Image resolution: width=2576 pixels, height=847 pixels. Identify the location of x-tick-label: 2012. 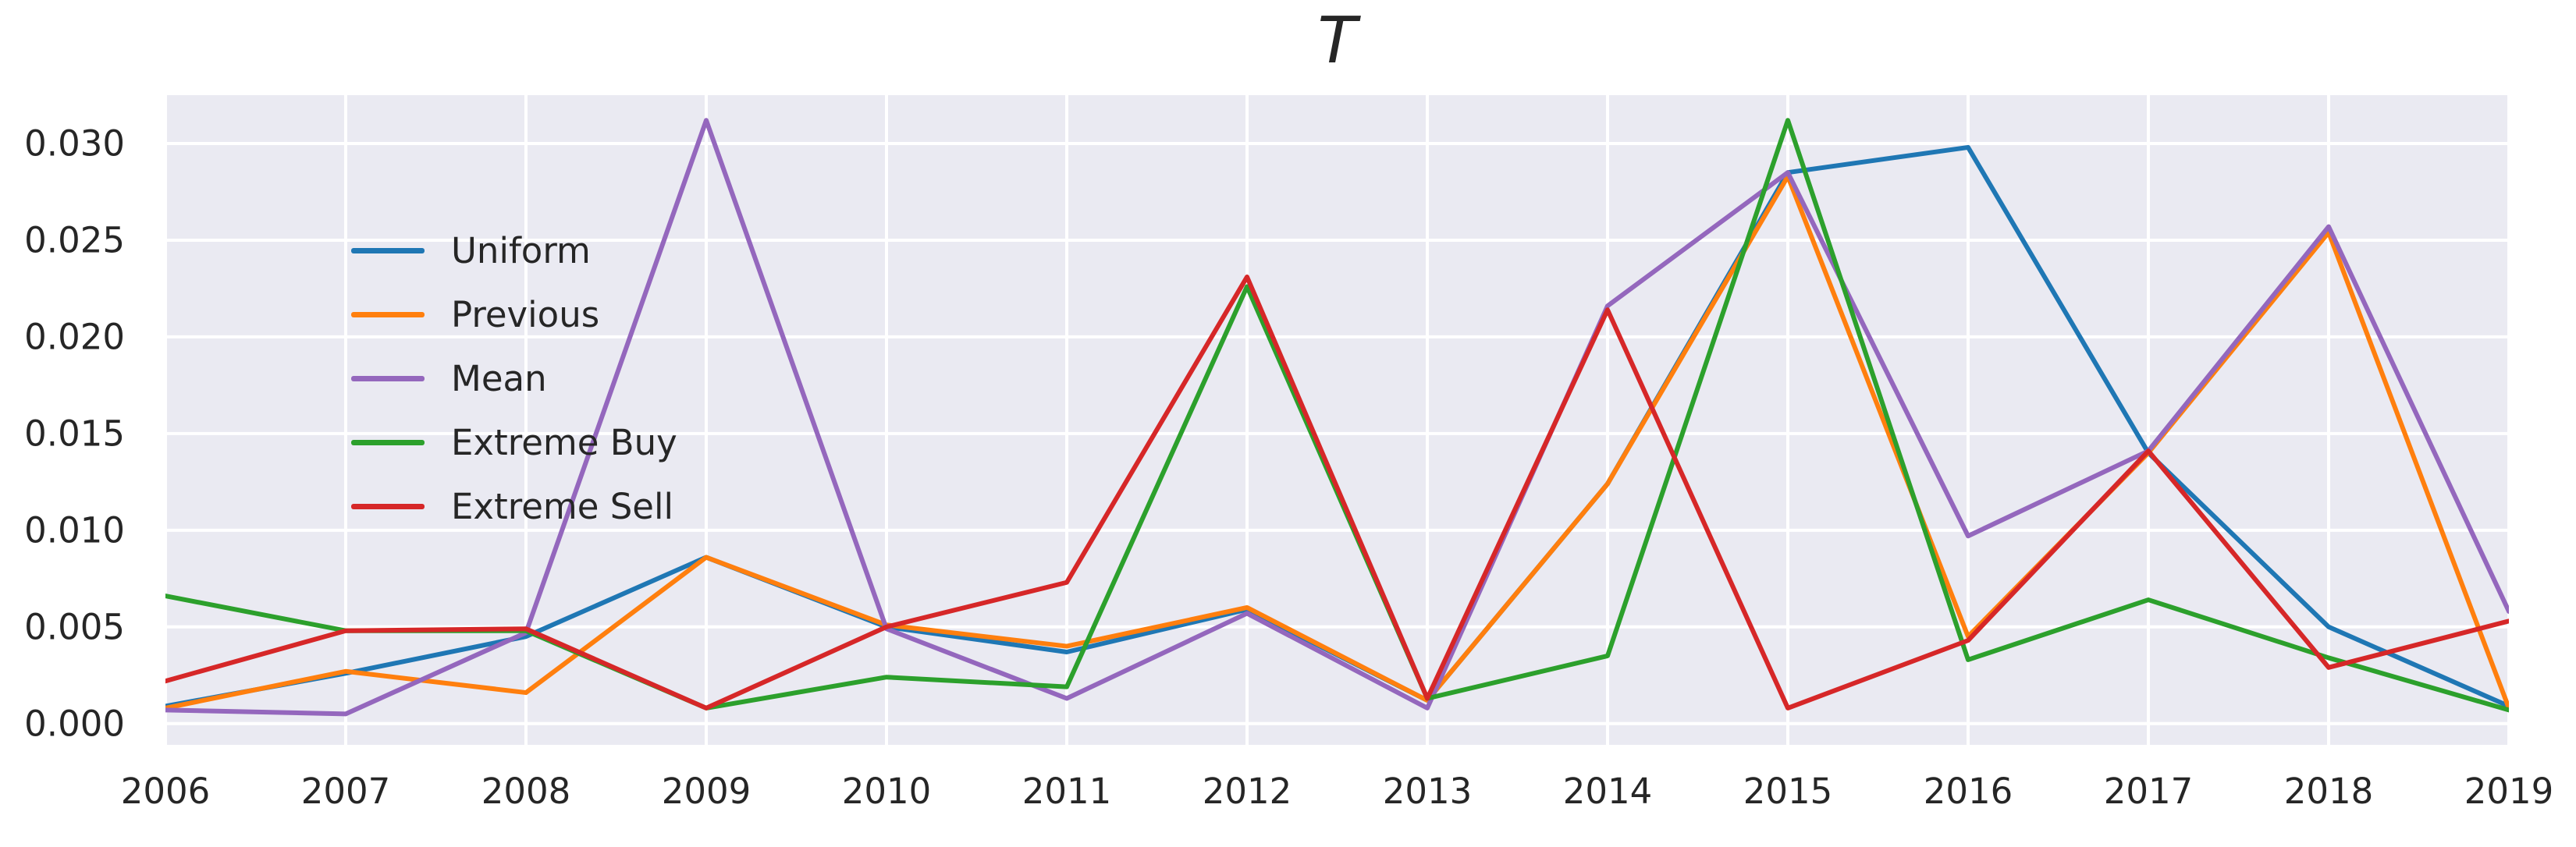
(1247, 791).